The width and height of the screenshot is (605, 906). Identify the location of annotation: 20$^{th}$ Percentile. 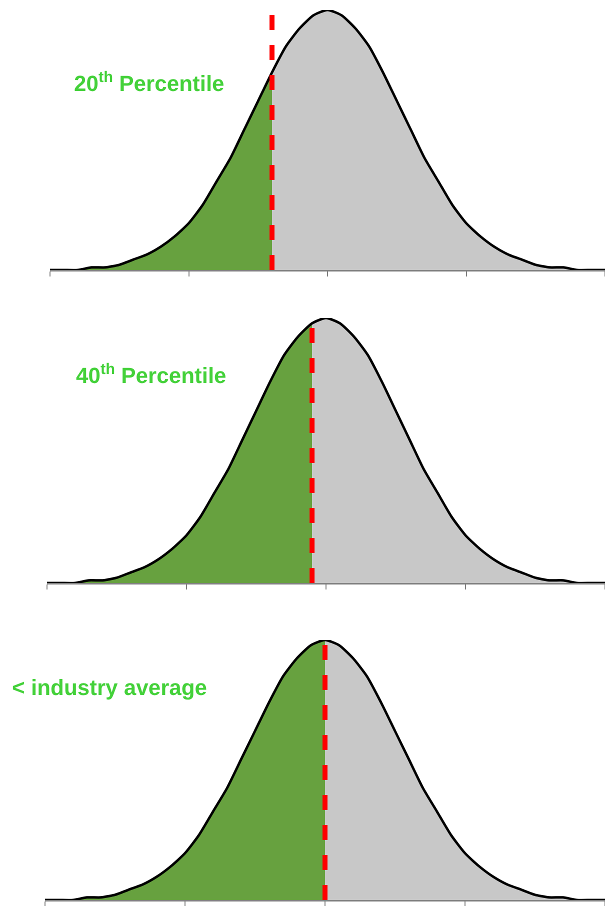
(149, 82).